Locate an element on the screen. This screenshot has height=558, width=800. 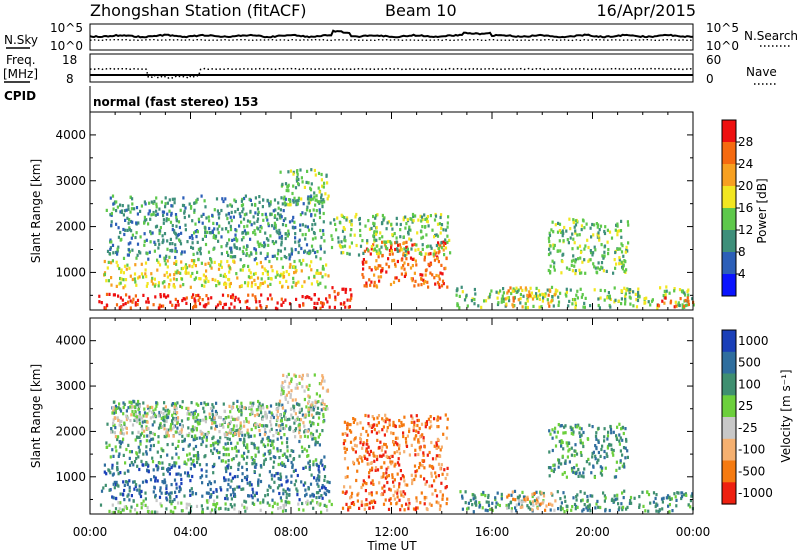
x-tick-label: 16:00 is located at coordinates (492, 532).